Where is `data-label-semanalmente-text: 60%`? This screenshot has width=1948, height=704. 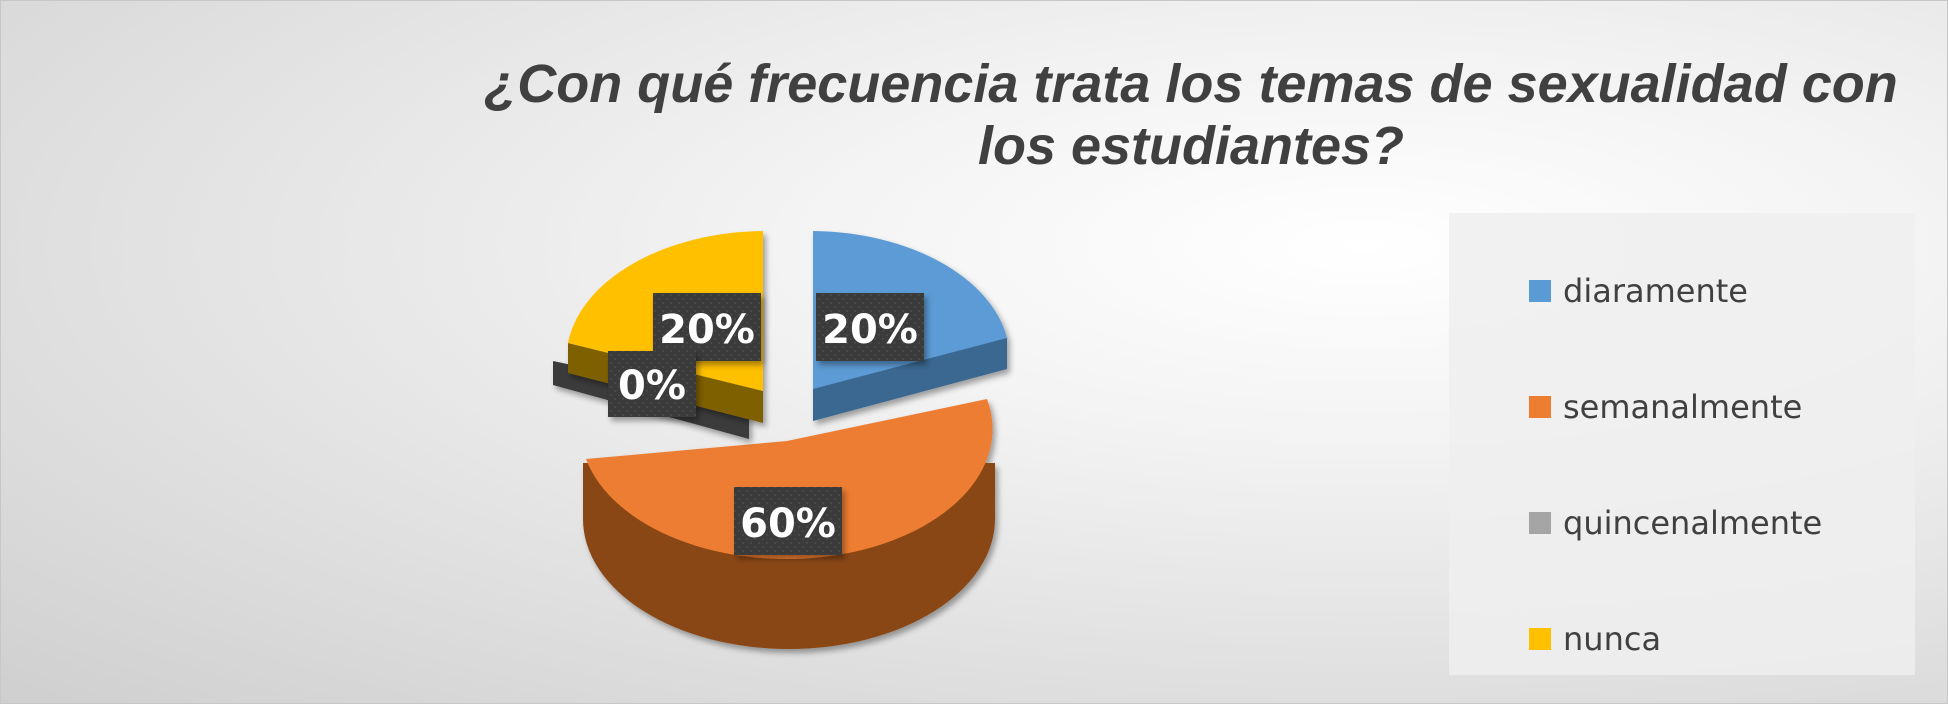
data-label-semanalmente-text: 60% is located at coordinates (788, 524).